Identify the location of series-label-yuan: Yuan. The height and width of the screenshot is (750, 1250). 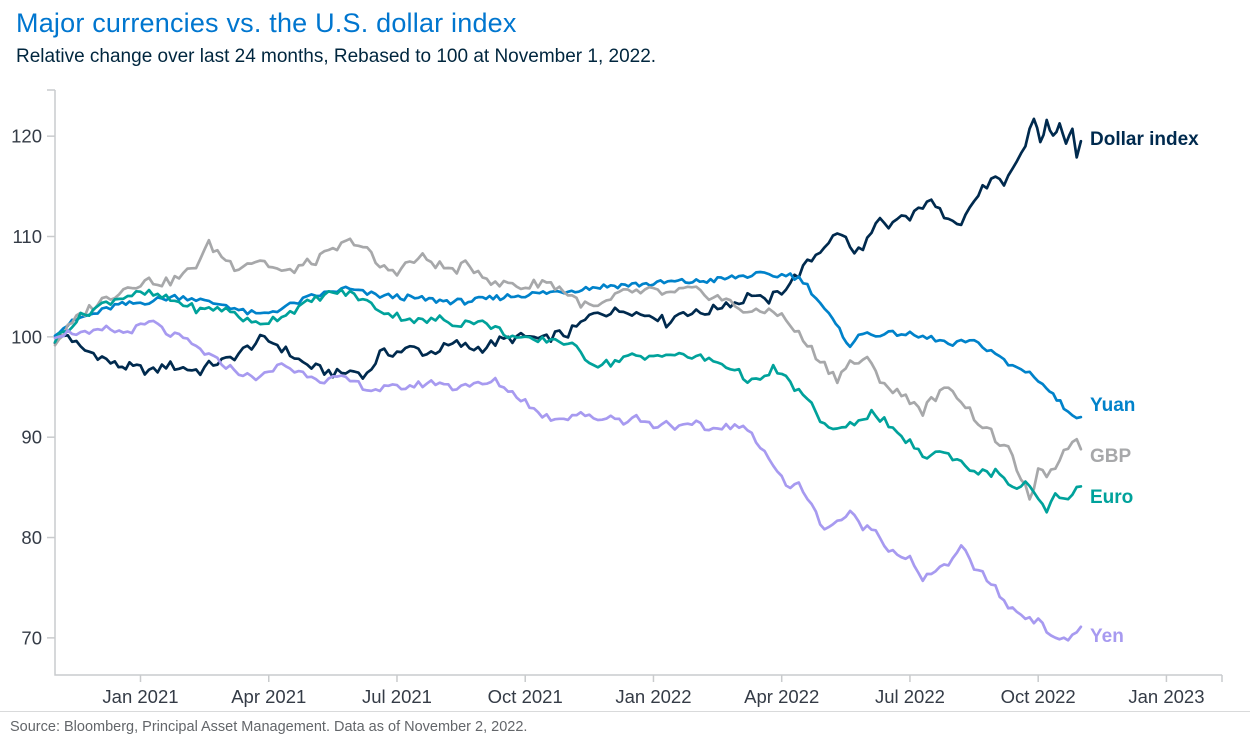
(1113, 405).